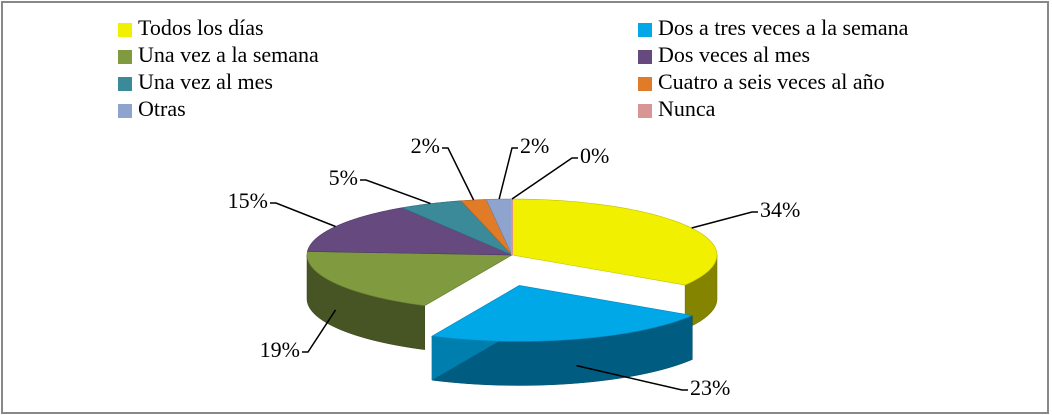 The image size is (1052, 415). Describe the element at coordinates (280, 349) in the screenshot. I see `data-label: 19%` at that location.